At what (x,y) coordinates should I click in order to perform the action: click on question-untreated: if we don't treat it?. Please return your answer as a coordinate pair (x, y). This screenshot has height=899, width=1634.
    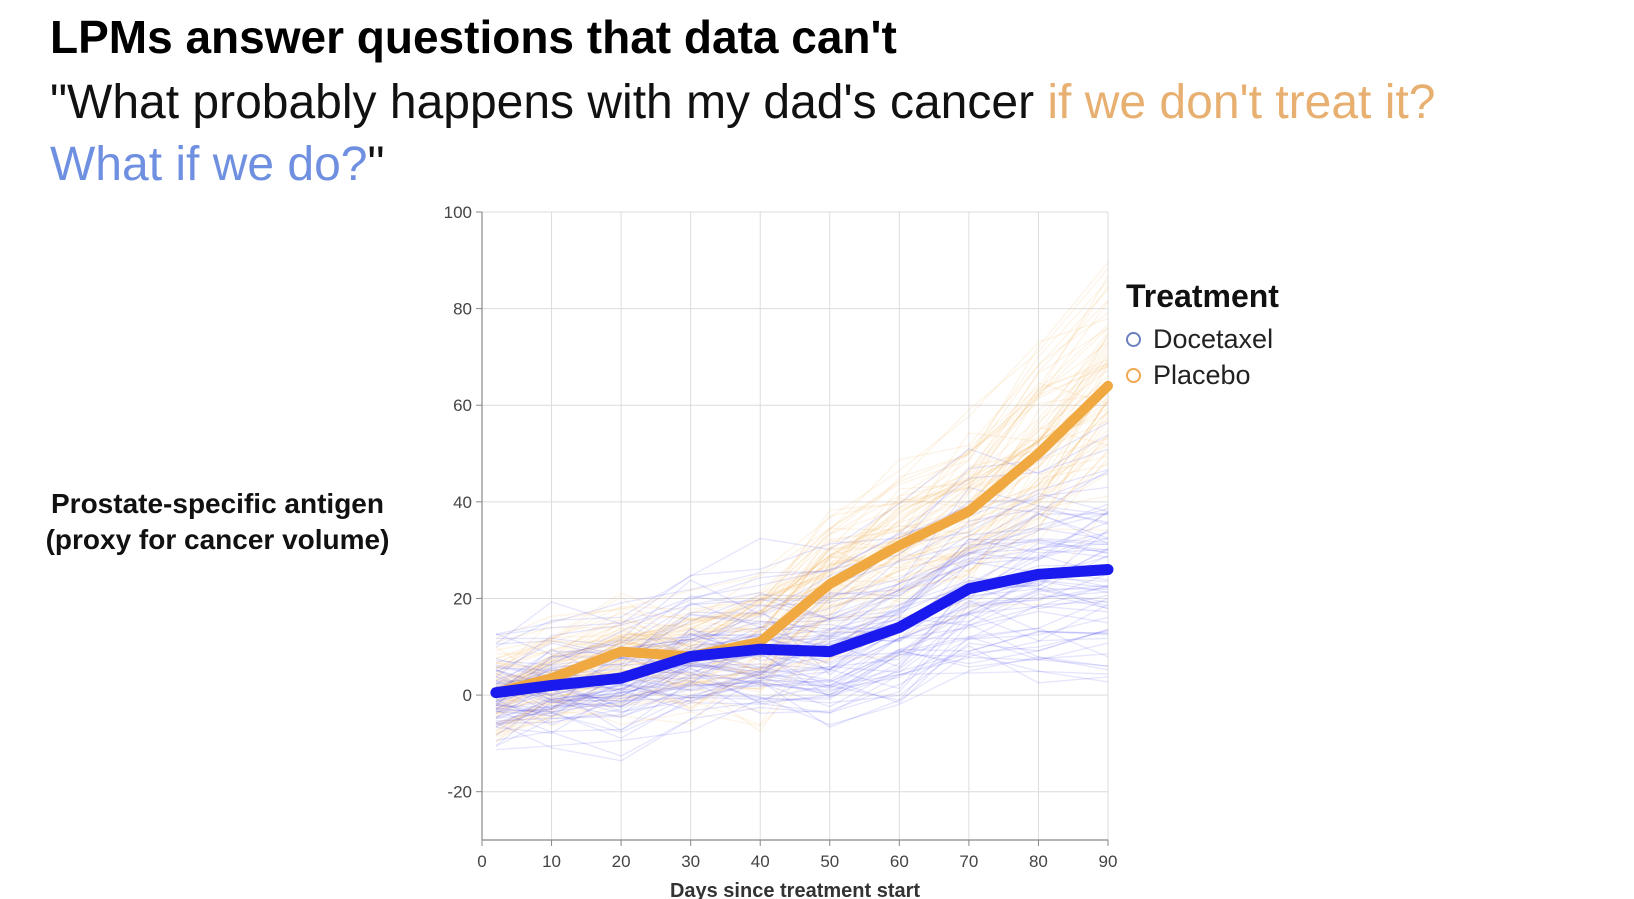
    Looking at the image, I should click on (1241, 102).